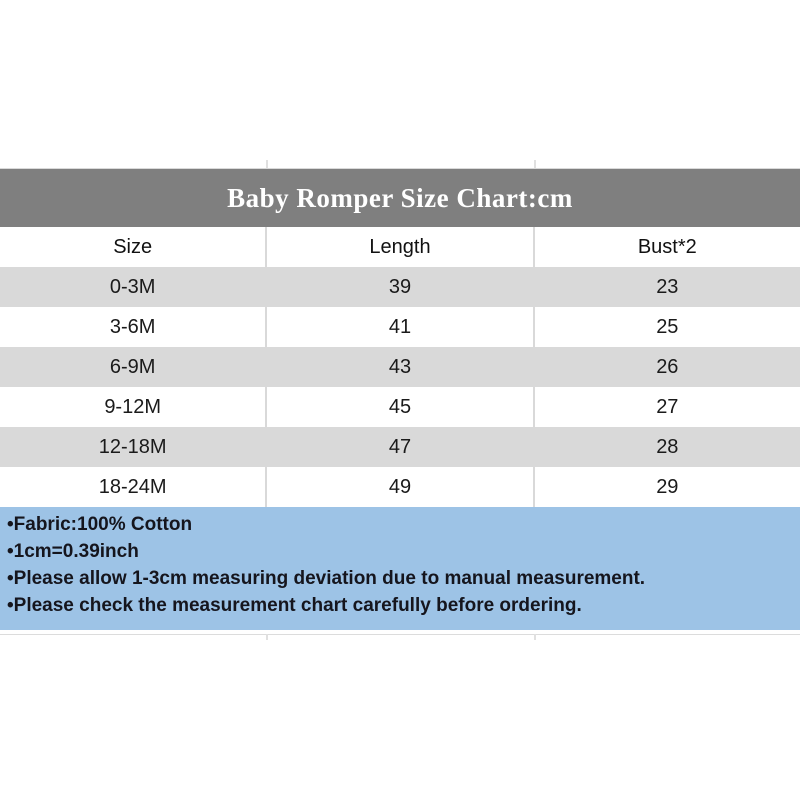 The image size is (800, 800). I want to click on cell-size: 0-3M, so click(132, 287).